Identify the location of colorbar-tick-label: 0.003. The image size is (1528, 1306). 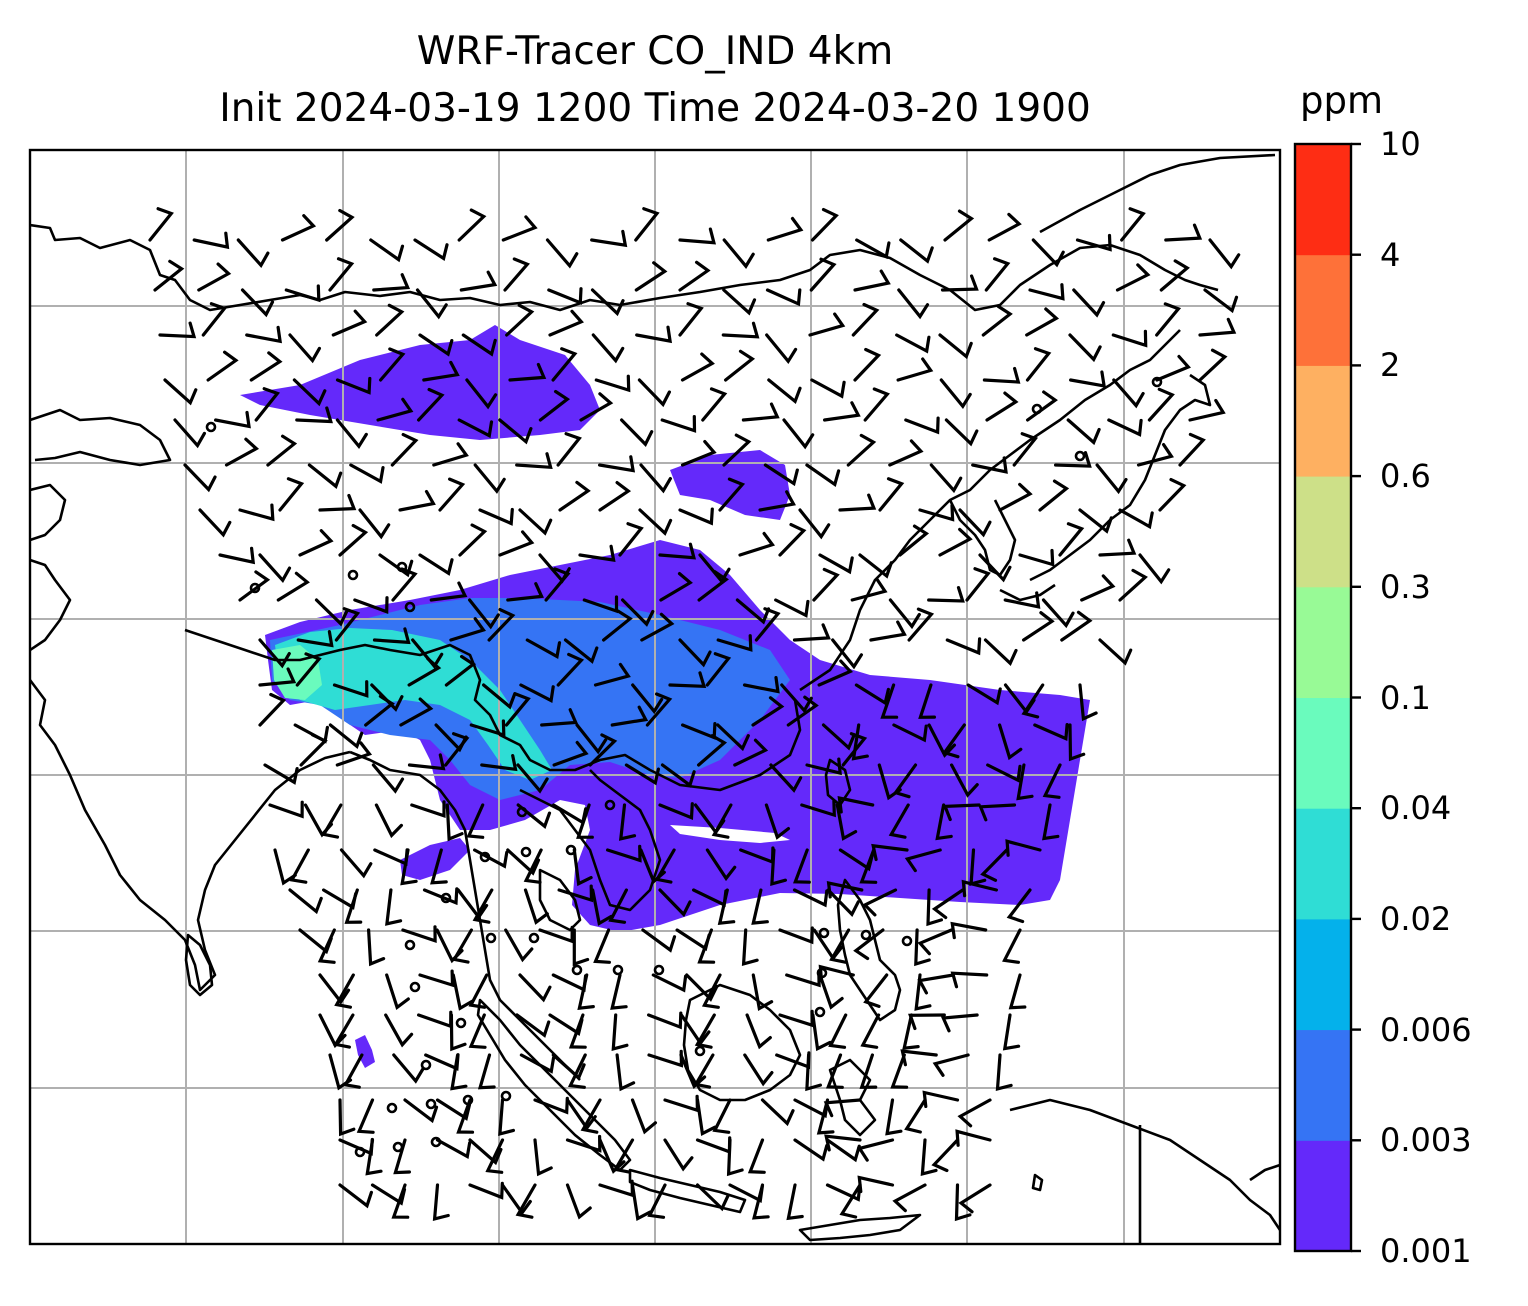
(1426, 1140).